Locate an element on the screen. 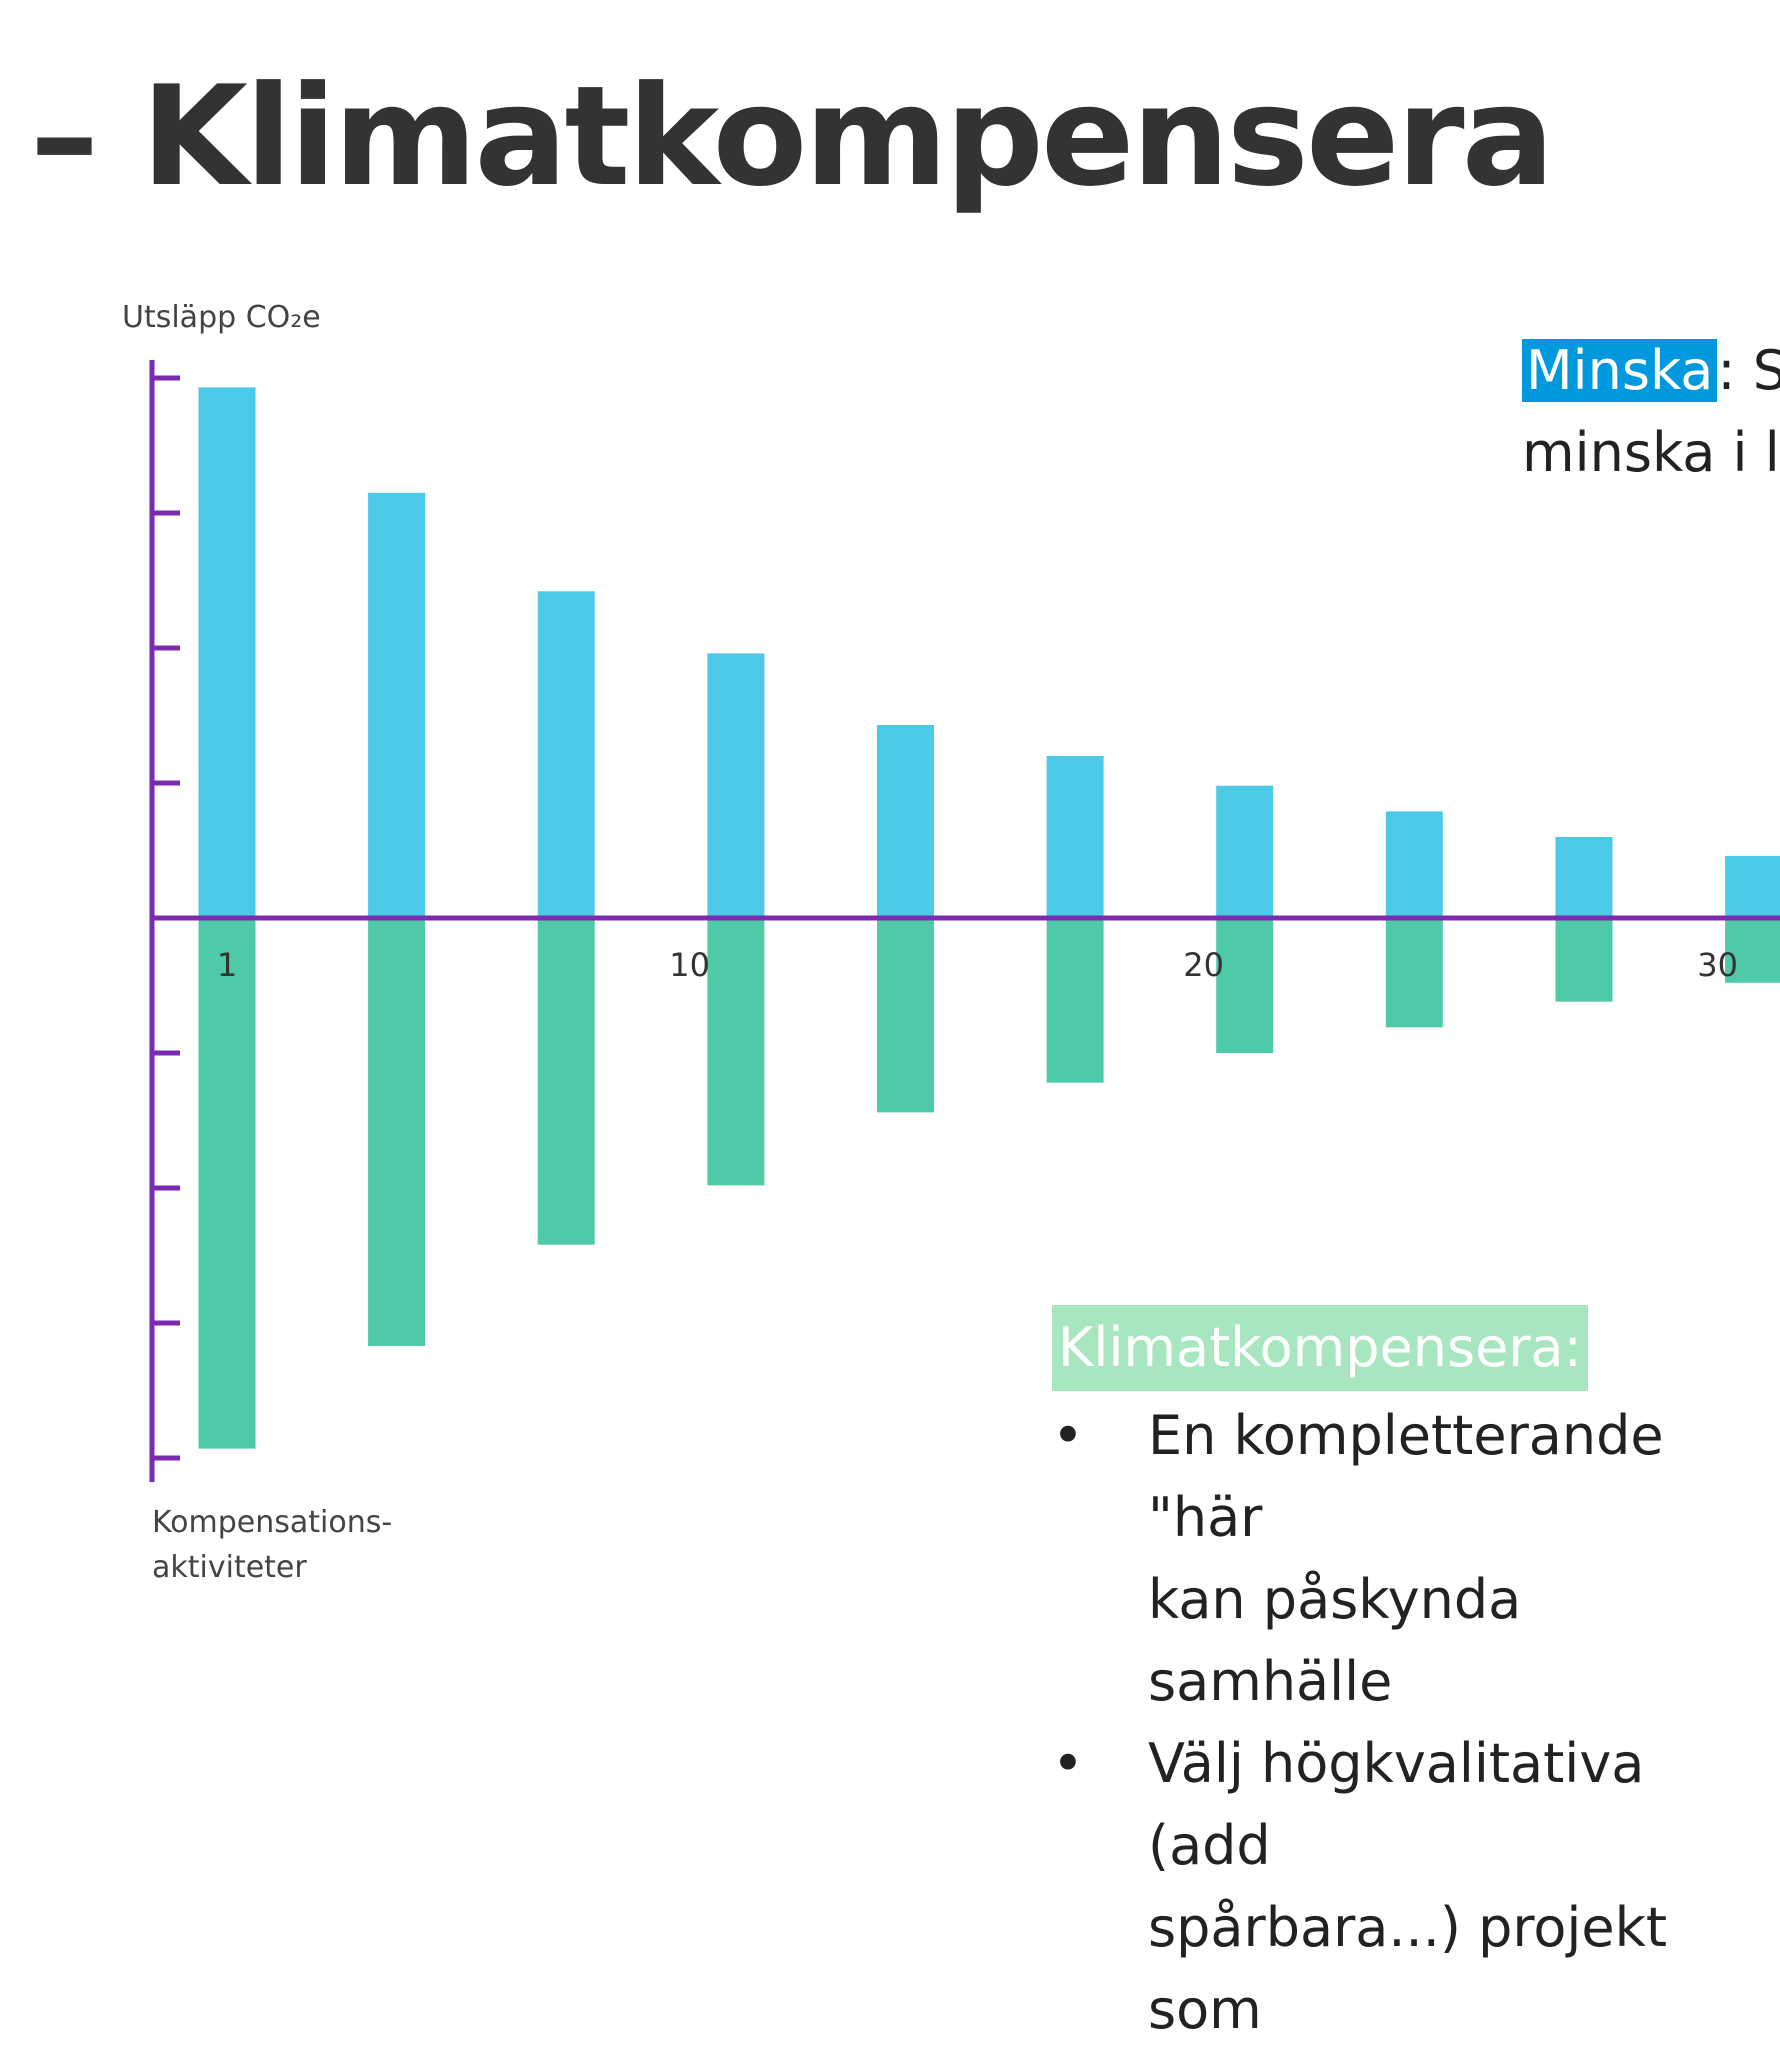 This screenshot has height=2051, width=1780. x-tick-label: 10 is located at coordinates (689, 965).